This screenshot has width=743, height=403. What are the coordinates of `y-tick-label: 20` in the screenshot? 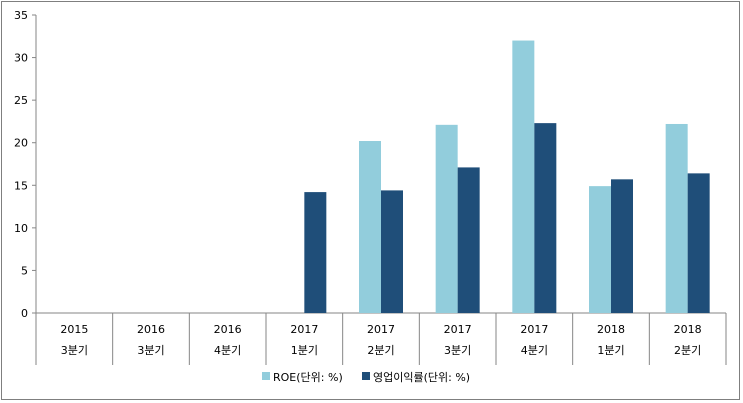 It's located at (21, 143).